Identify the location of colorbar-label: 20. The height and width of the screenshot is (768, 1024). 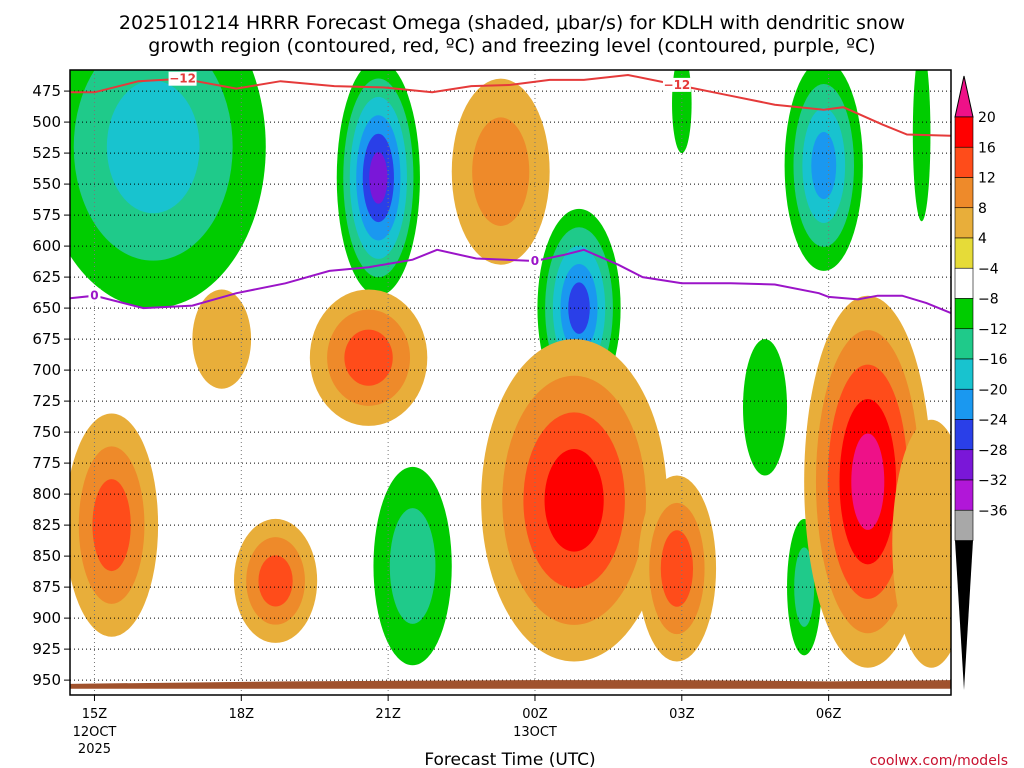
(987, 118).